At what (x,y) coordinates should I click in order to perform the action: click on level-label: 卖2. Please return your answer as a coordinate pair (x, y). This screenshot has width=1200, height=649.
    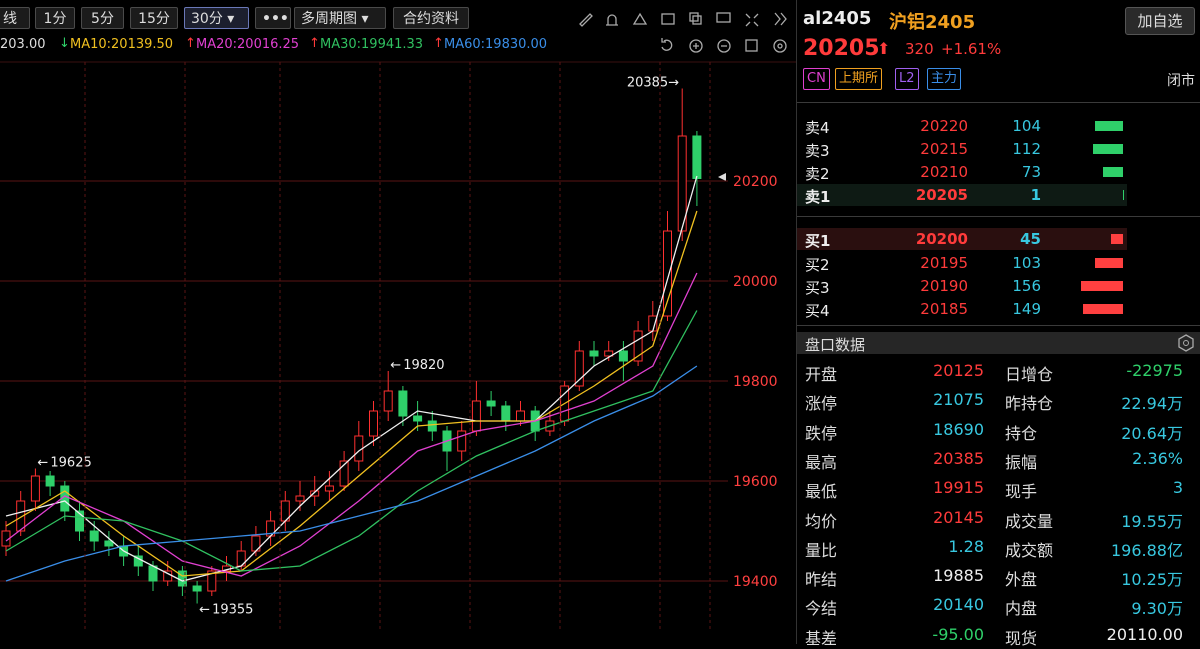
    Looking at the image, I should click on (817, 173).